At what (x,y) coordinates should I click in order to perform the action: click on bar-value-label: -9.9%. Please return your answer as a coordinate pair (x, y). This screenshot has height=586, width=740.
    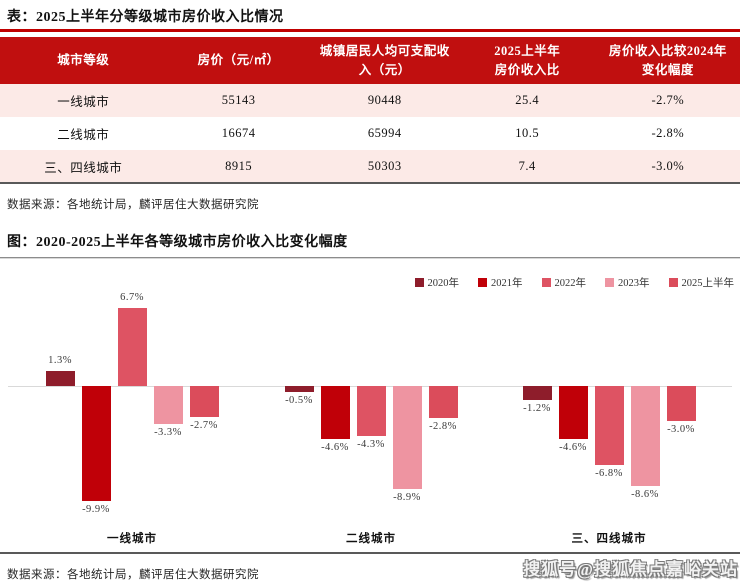
    Looking at the image, I should click on (96, 509).